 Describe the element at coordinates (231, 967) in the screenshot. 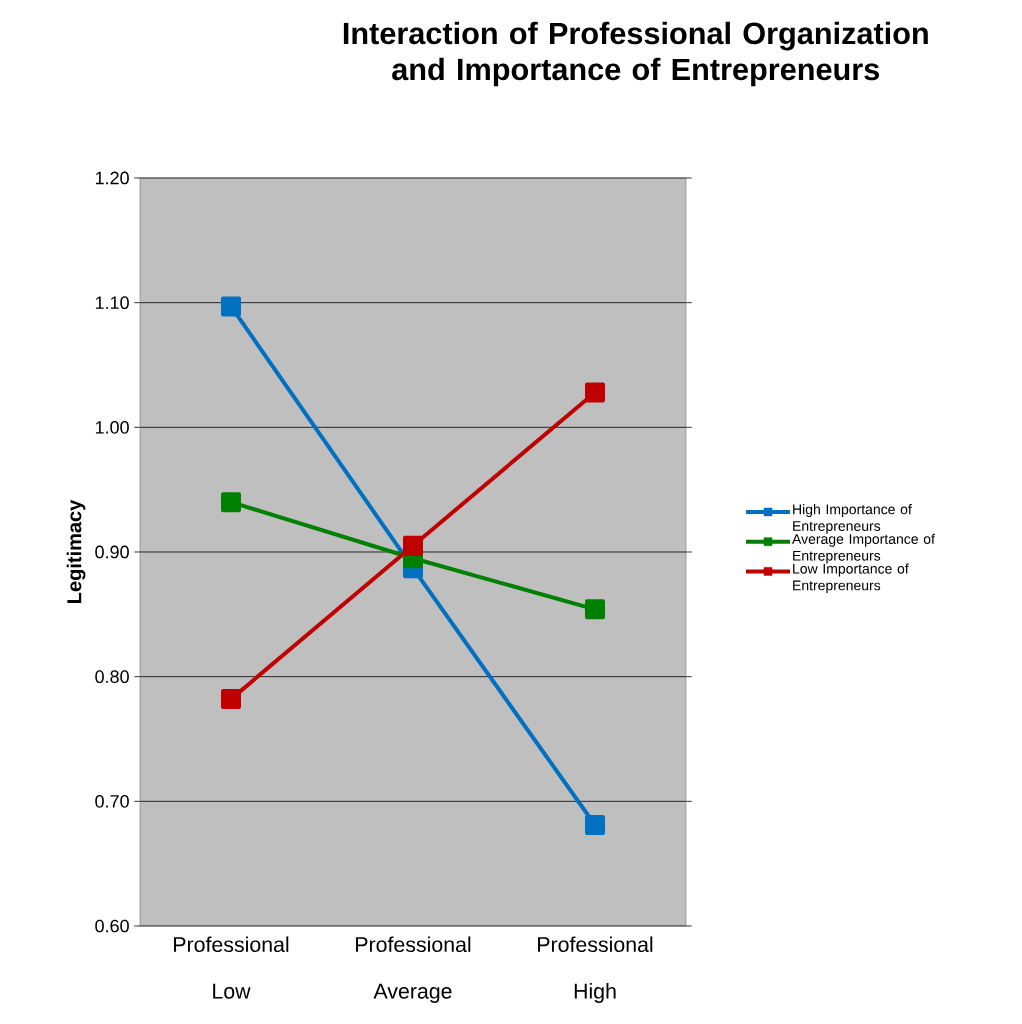

I see `category-label: Professional Low` at that location.